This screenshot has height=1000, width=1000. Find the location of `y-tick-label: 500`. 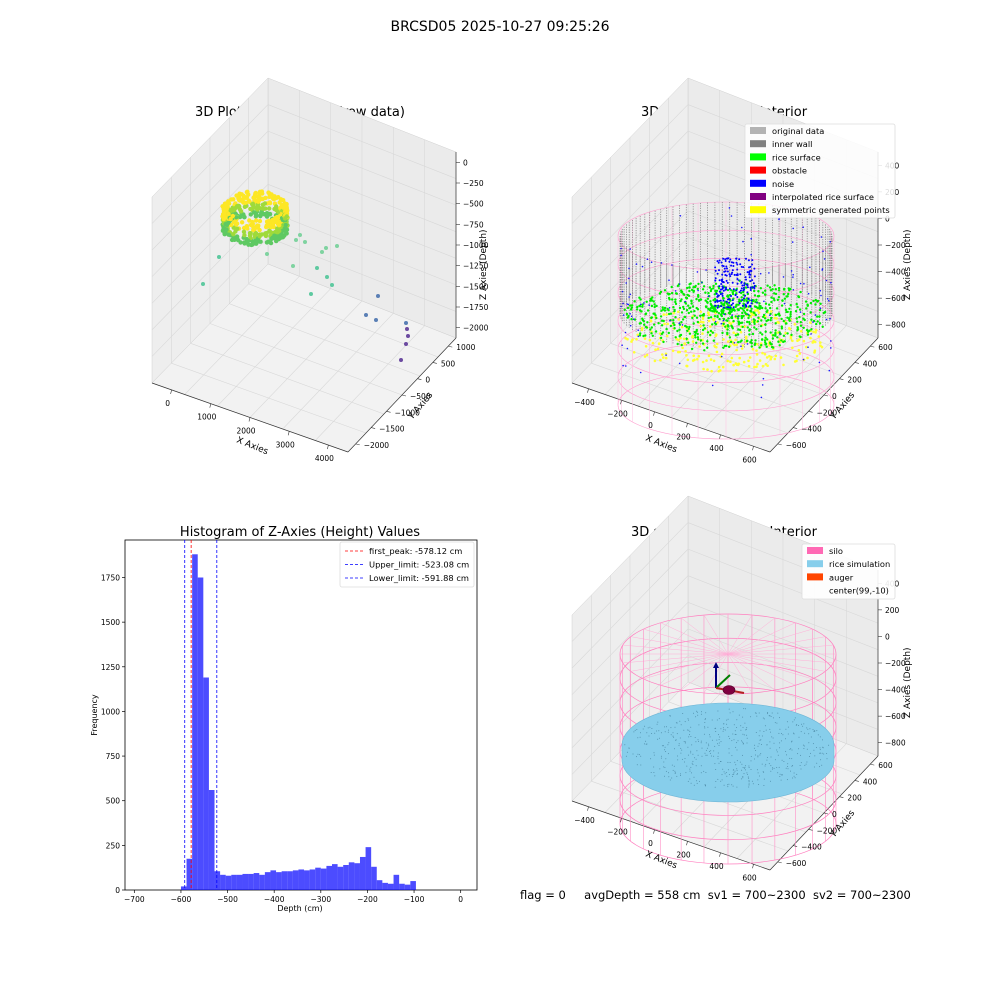

y-tick-label: 500 is located at coordinates (113, 801).